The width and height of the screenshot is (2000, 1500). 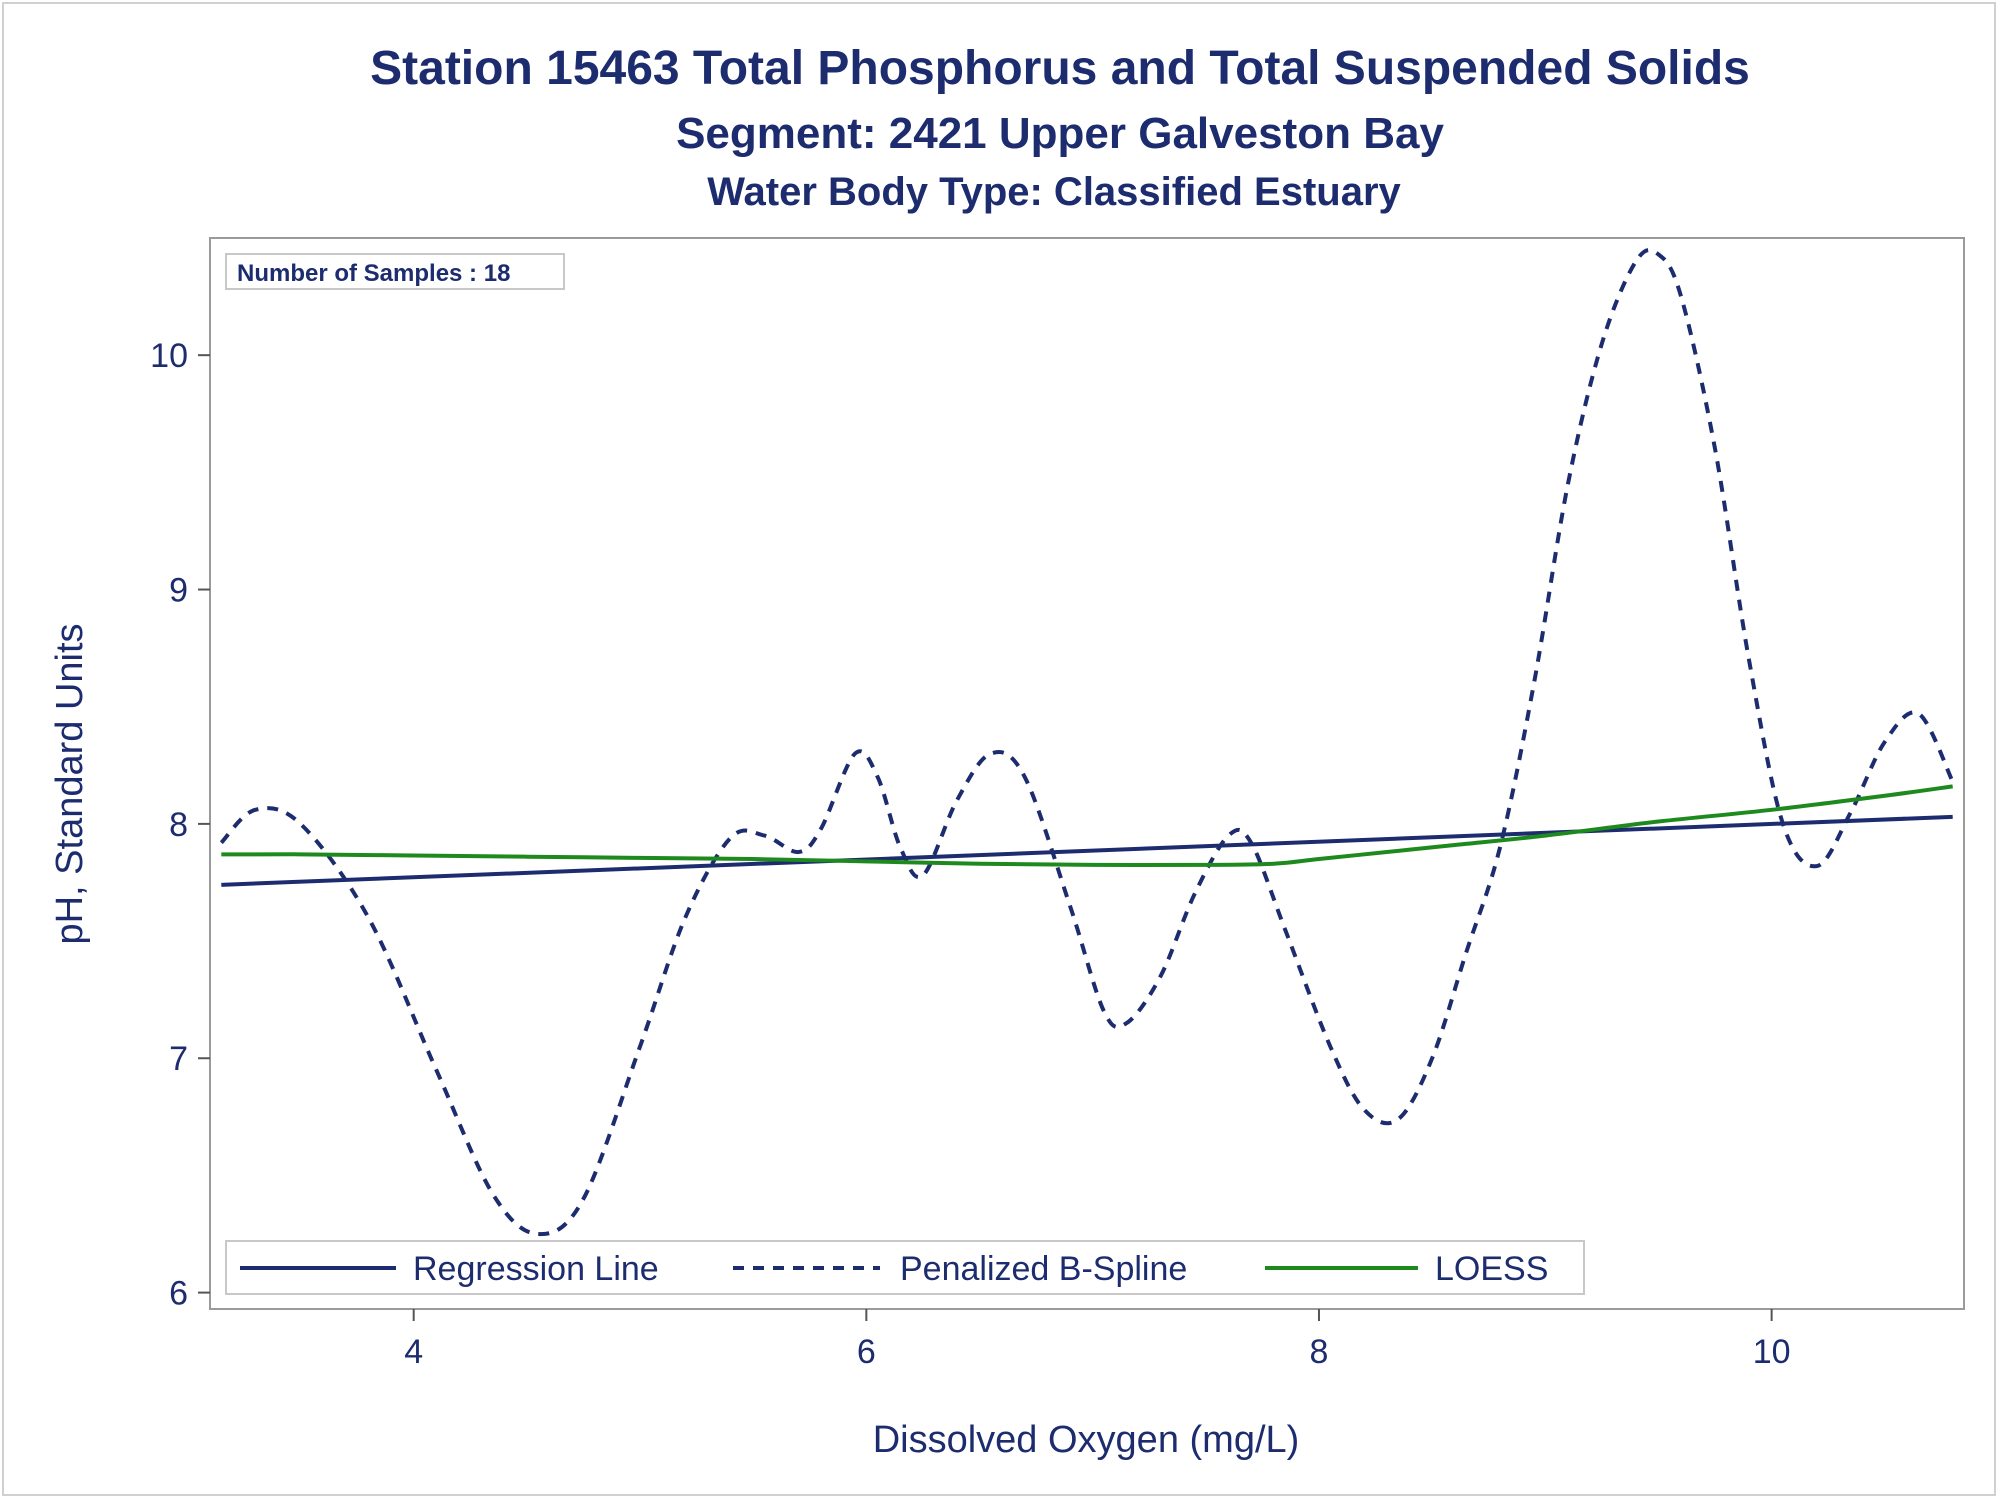 I want to click on sample-count-box-border, so click(x=395, y=271).